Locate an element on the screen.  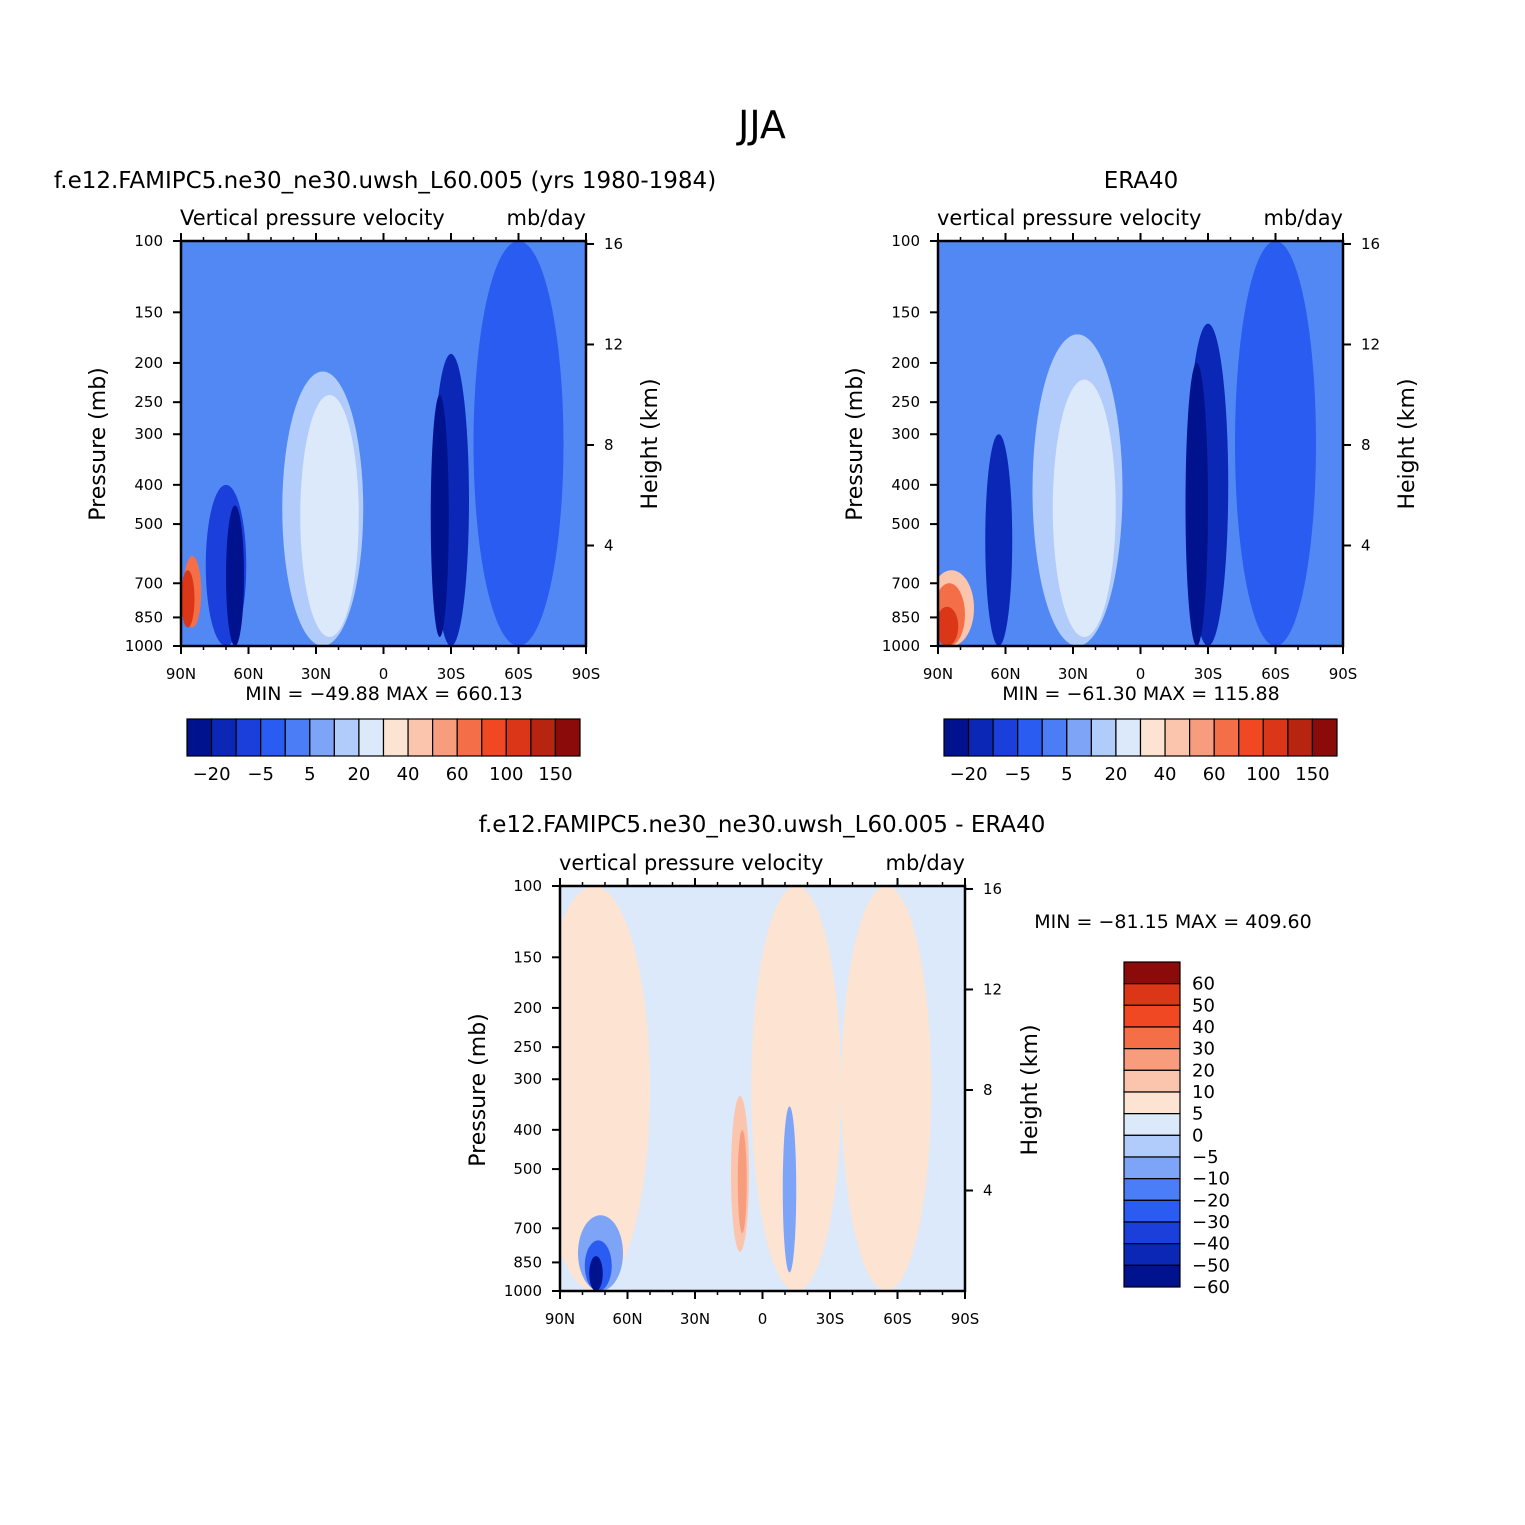
panel-model-min-max: MIN = −49.88 MAX = 660.13 is located at coordinates (383, 694).